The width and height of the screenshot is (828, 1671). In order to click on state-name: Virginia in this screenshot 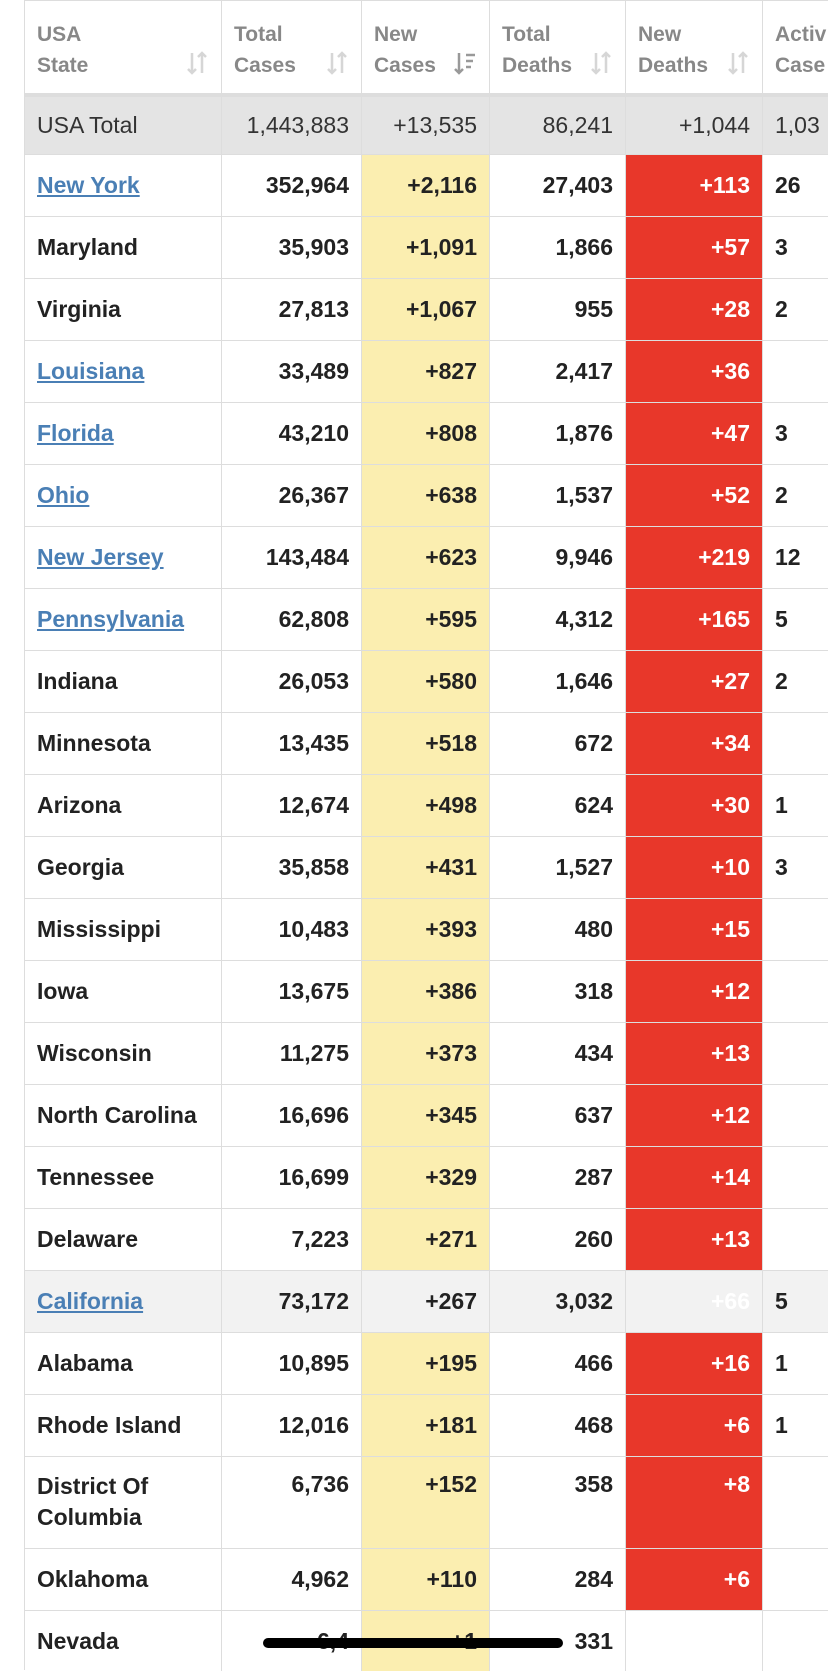, I will do `click(79, 309)`.